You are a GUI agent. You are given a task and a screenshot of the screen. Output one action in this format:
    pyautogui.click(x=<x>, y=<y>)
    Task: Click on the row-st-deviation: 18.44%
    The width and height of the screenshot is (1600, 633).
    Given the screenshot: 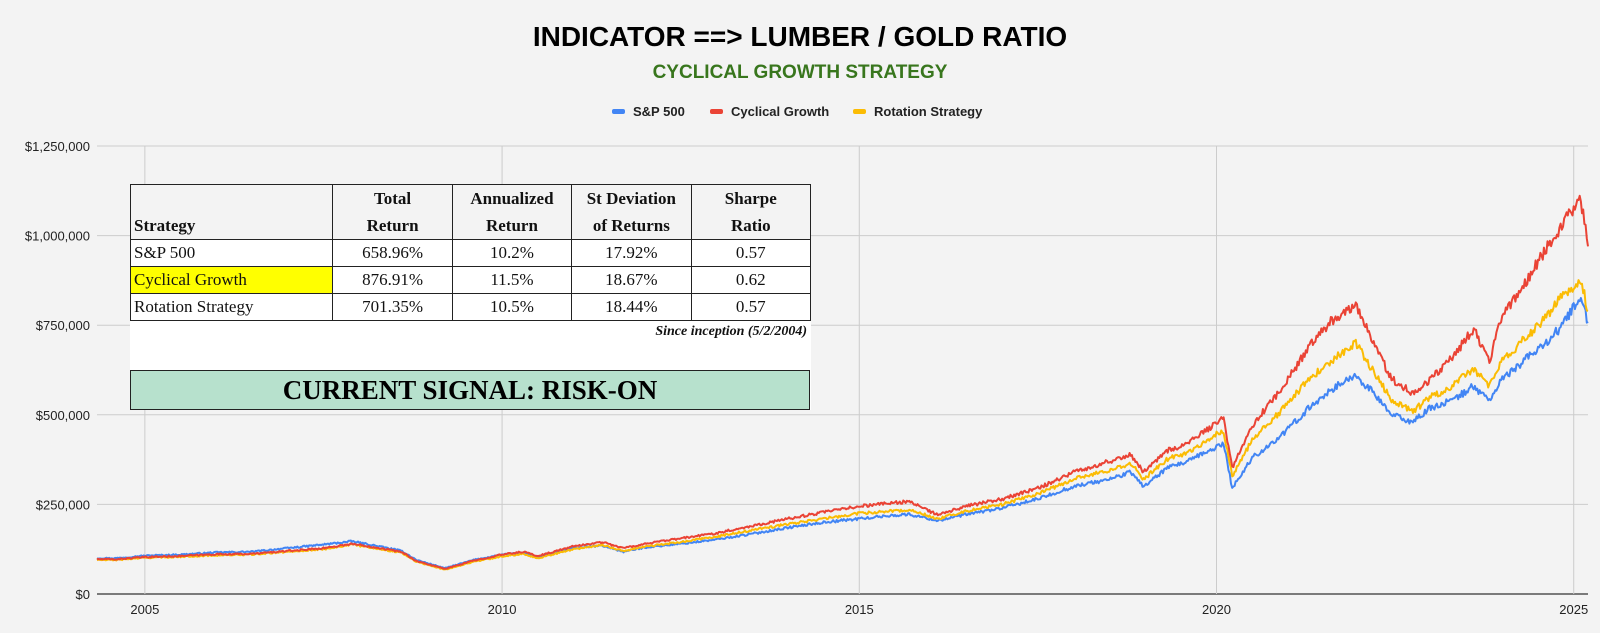 What is the action you would take?
    pyautogui.click(x=631, y=307)
    